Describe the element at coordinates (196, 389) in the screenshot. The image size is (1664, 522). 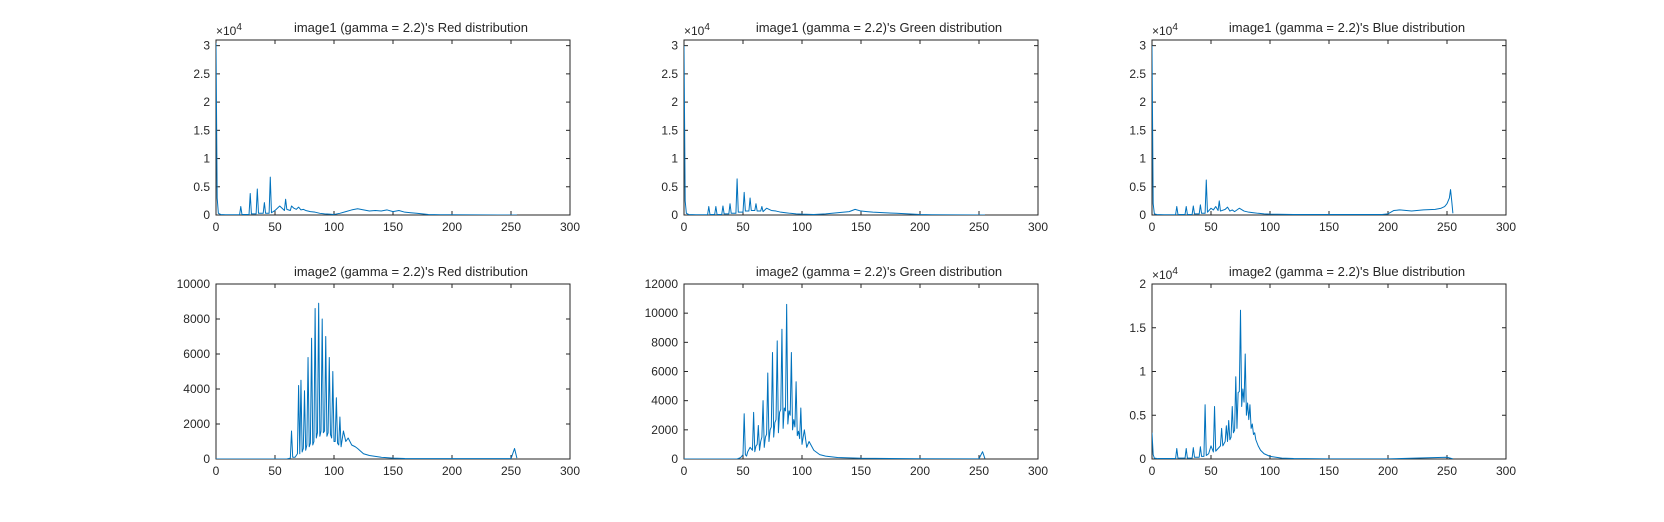
I see `y-tick-label: 4000` at that location.